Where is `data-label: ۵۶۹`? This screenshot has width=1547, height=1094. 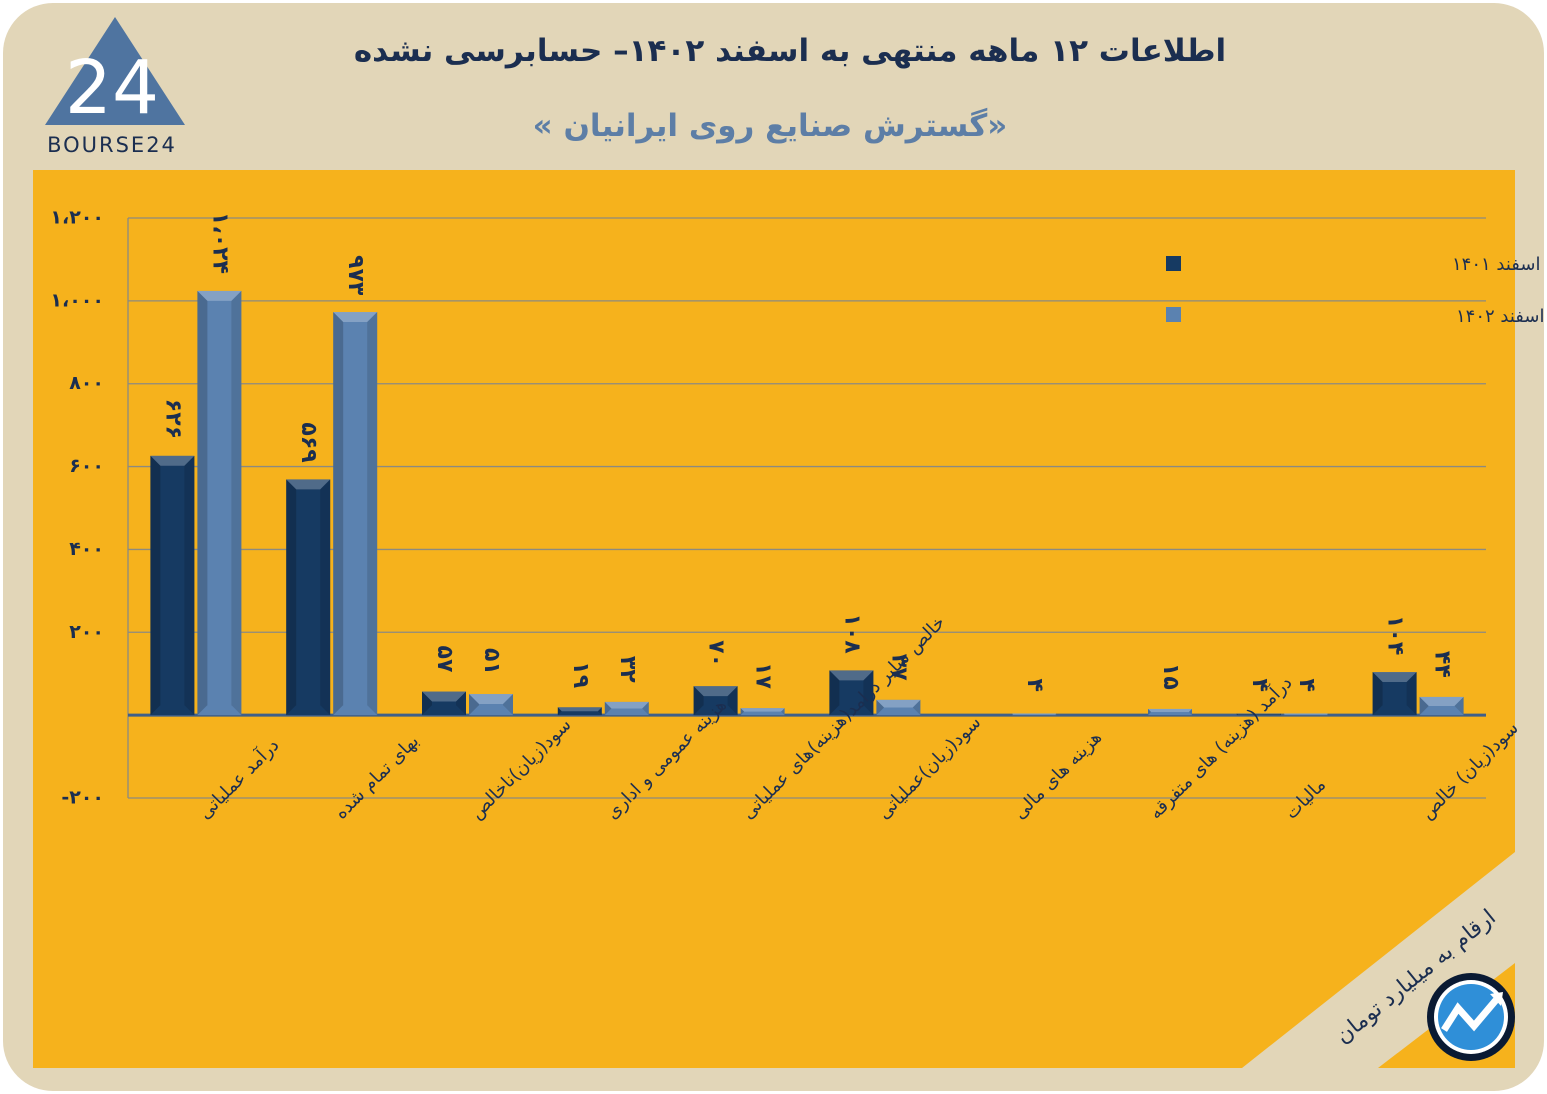 data-label: ۵۶۹ is located at coordinates (308, 442).